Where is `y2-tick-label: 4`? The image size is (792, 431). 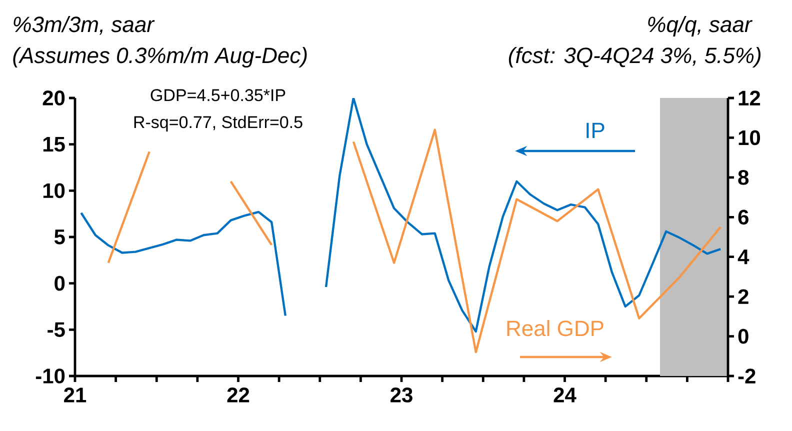
y2-tick-label: 4 is located at coordinates (744, 257).